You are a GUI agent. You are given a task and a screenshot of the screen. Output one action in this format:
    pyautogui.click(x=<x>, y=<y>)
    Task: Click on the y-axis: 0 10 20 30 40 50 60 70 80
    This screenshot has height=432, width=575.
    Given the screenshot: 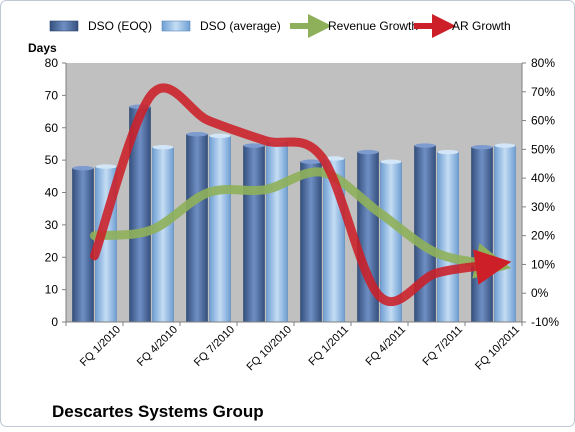 What is the action you would take?
    pyautogui.click(x=56, y=192)
    